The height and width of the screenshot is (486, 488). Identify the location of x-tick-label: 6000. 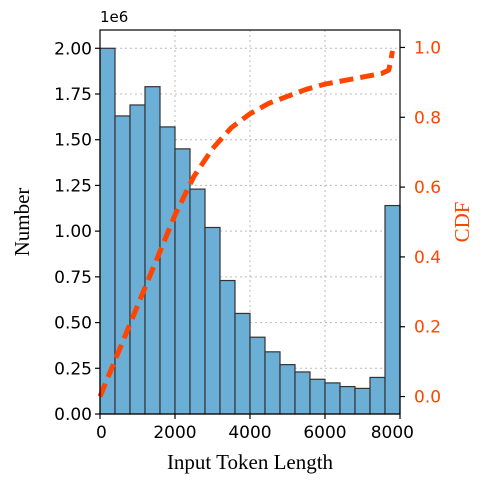
(324, 433).